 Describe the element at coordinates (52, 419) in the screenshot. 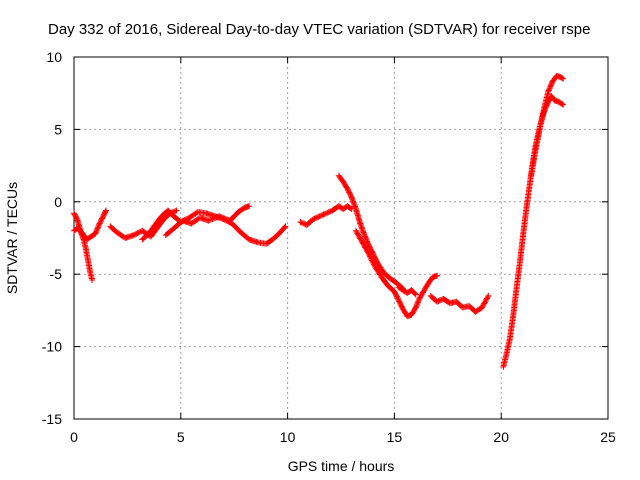

I see `y-tick-label: -15` at that location.